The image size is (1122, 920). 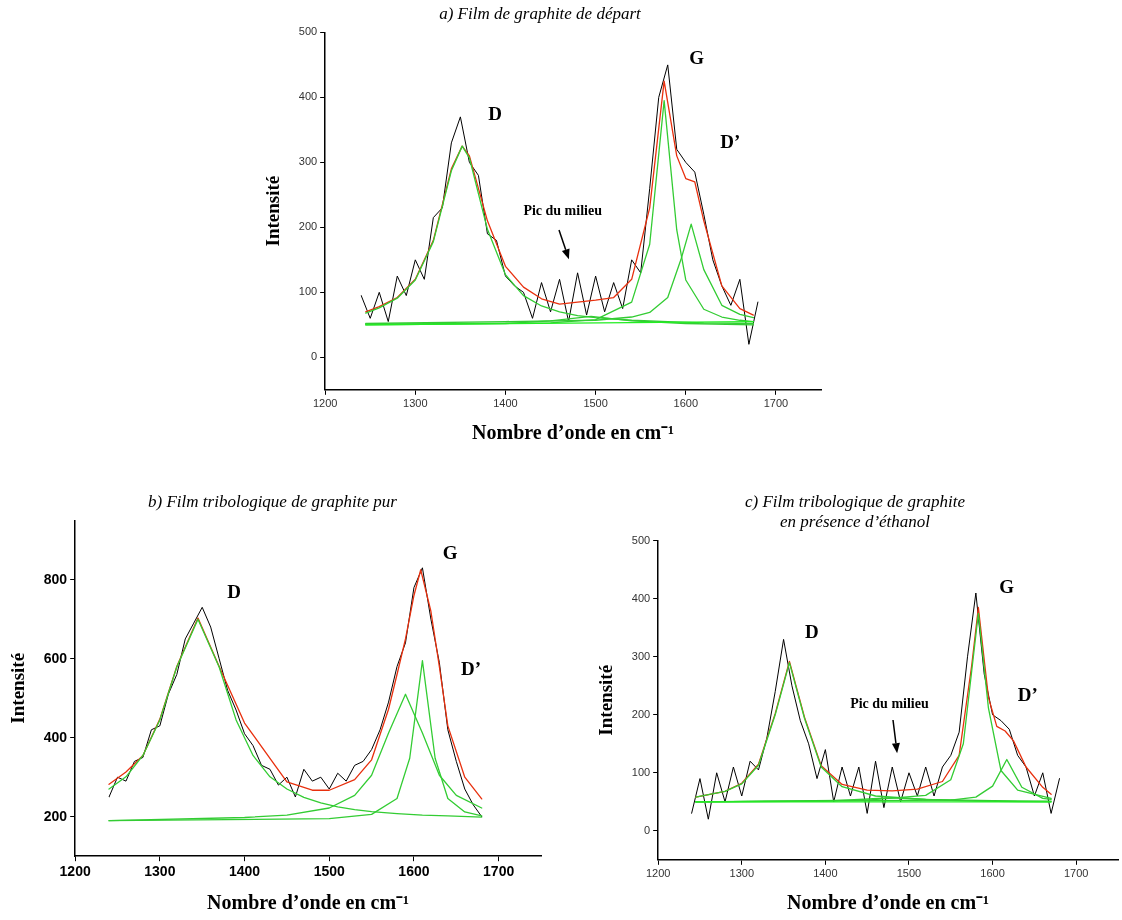 I want to click on chart-title: b) Film tribologique de graphite pur, so click(x=273, y=501).